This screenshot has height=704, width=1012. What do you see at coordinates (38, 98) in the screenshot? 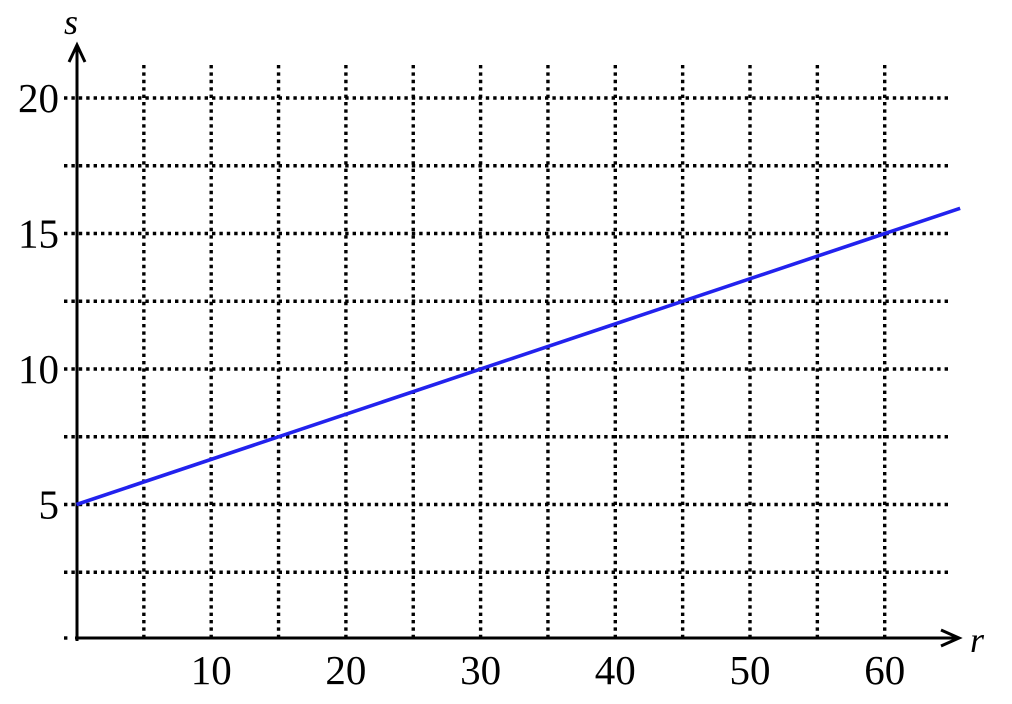
I see `y-tick-label: 20` at bounding box center [38, 98].